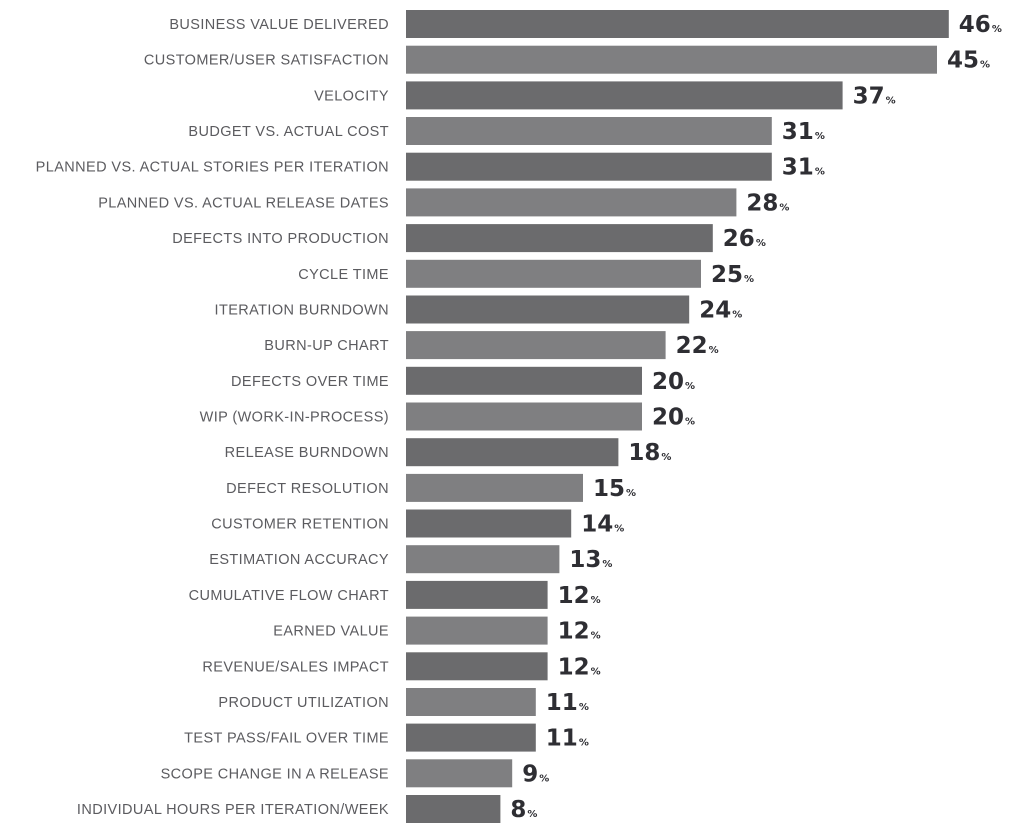  I want to click on value-number: 15, so click(609, 489).